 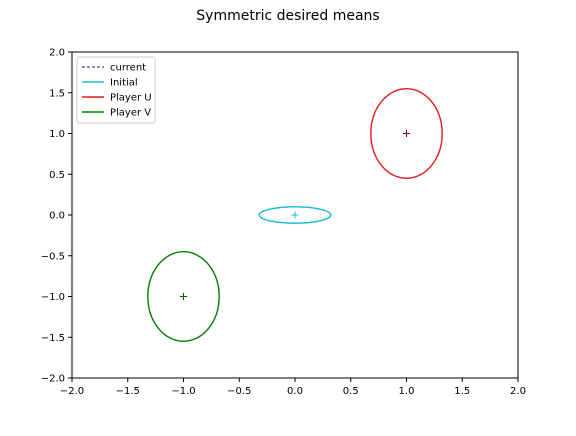 What do you see at coordinates (518, 391) in the screenshot?
I see `x-tick-label: 2.0` at bounding box center [518, 391].